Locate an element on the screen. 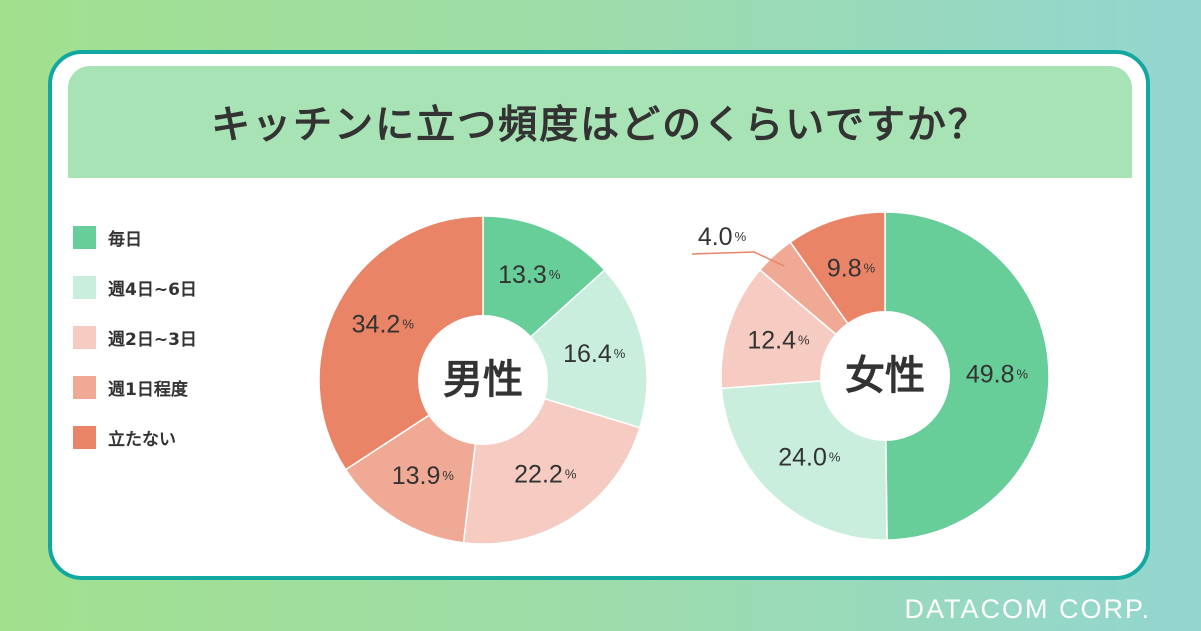  legend-item: 週1日程度 is located at coordinates (135, 387).